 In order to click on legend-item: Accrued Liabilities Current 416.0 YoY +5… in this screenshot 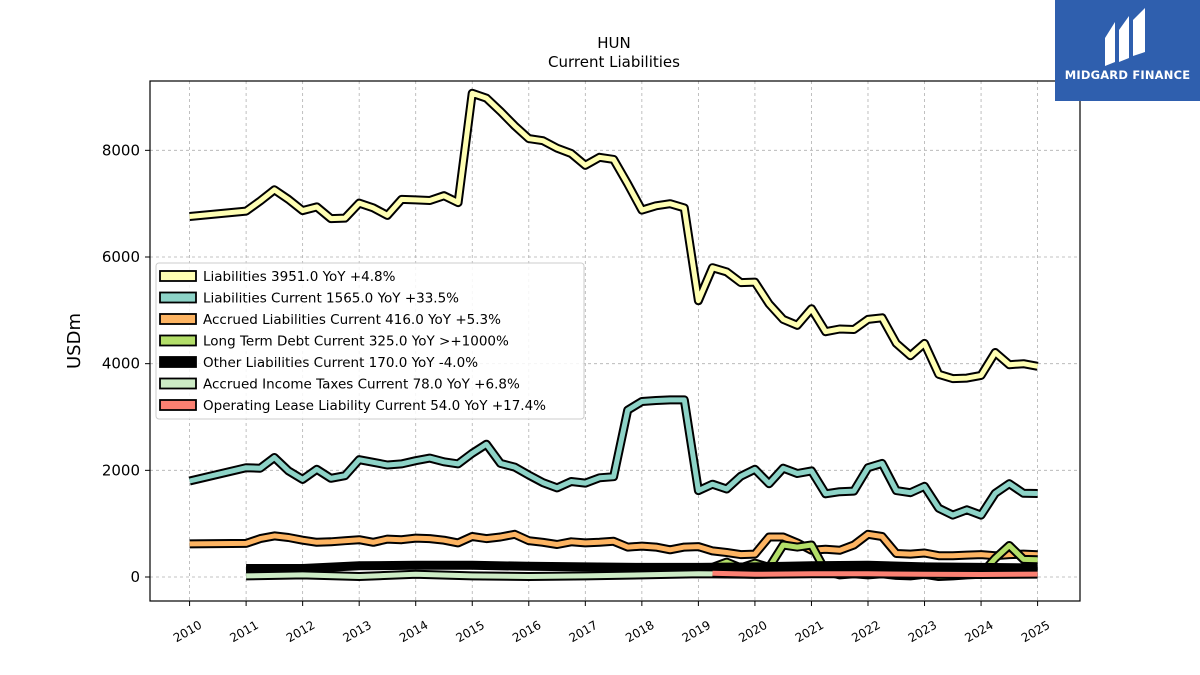, I will do `click(330, 320)`.